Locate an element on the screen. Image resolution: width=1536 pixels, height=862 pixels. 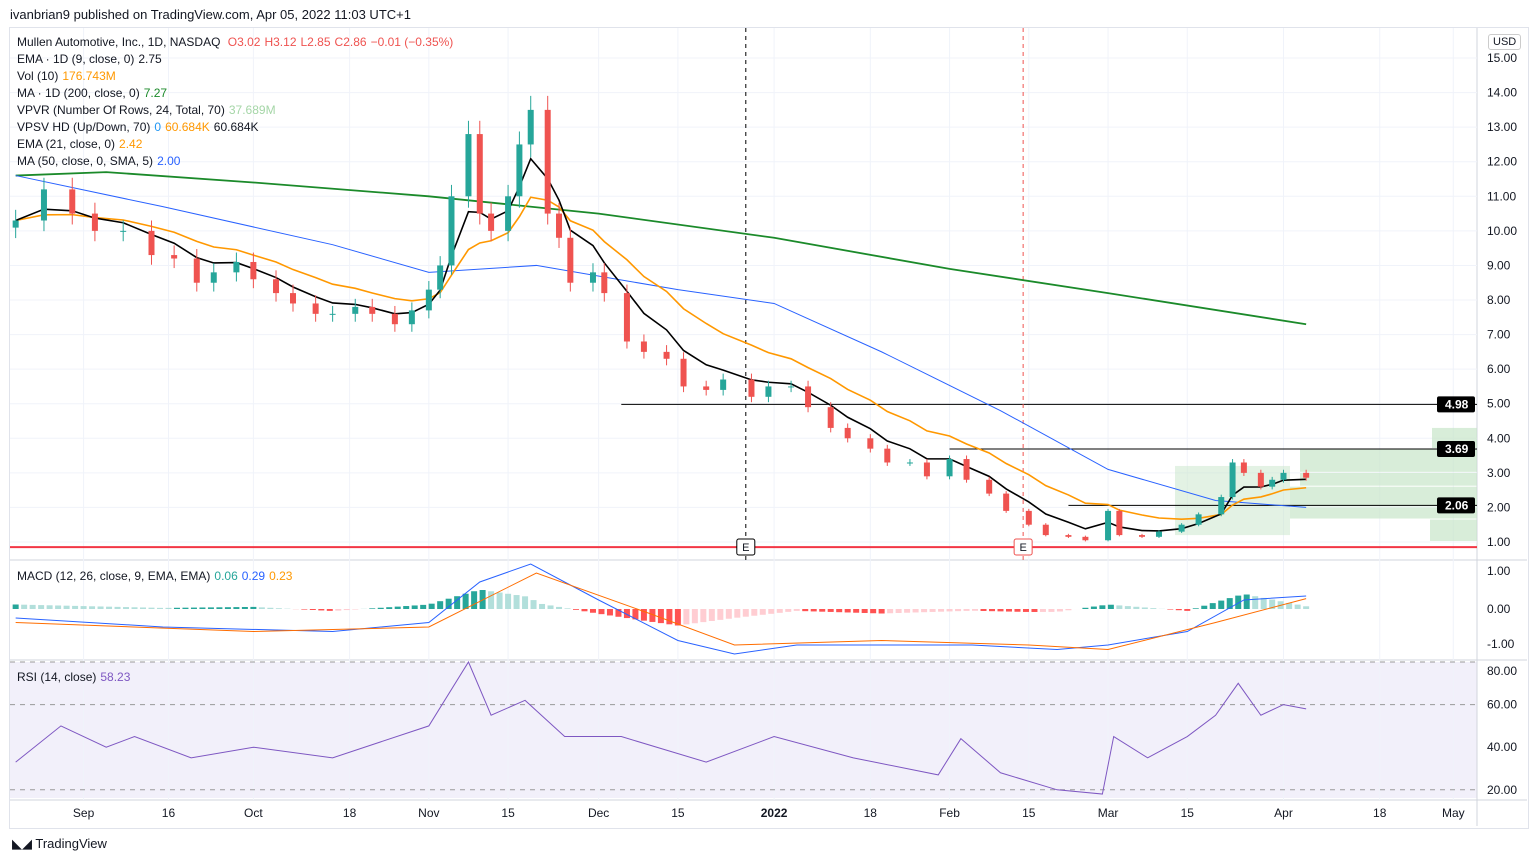
rsi-line is located at coordinates (661, 727).